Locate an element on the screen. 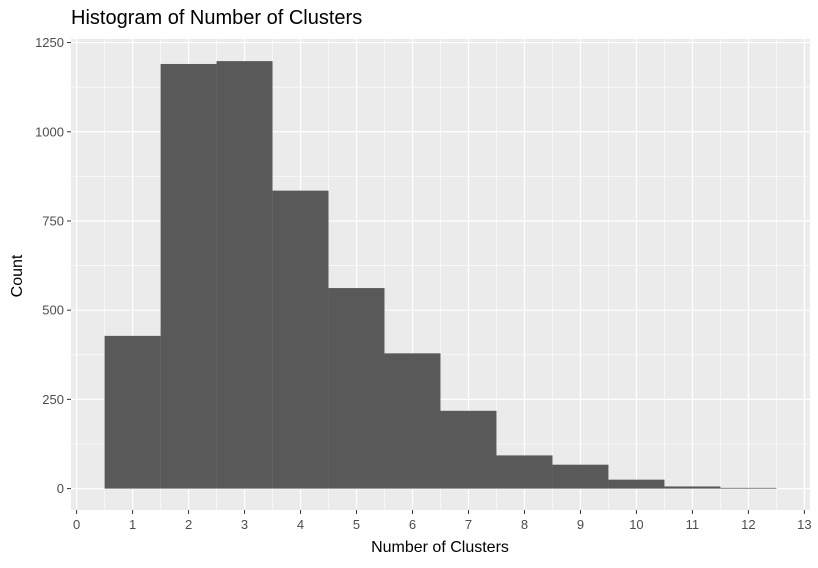 The image size is (818, 568). x-tick-label: 8 is located at coordinates (524, 524).